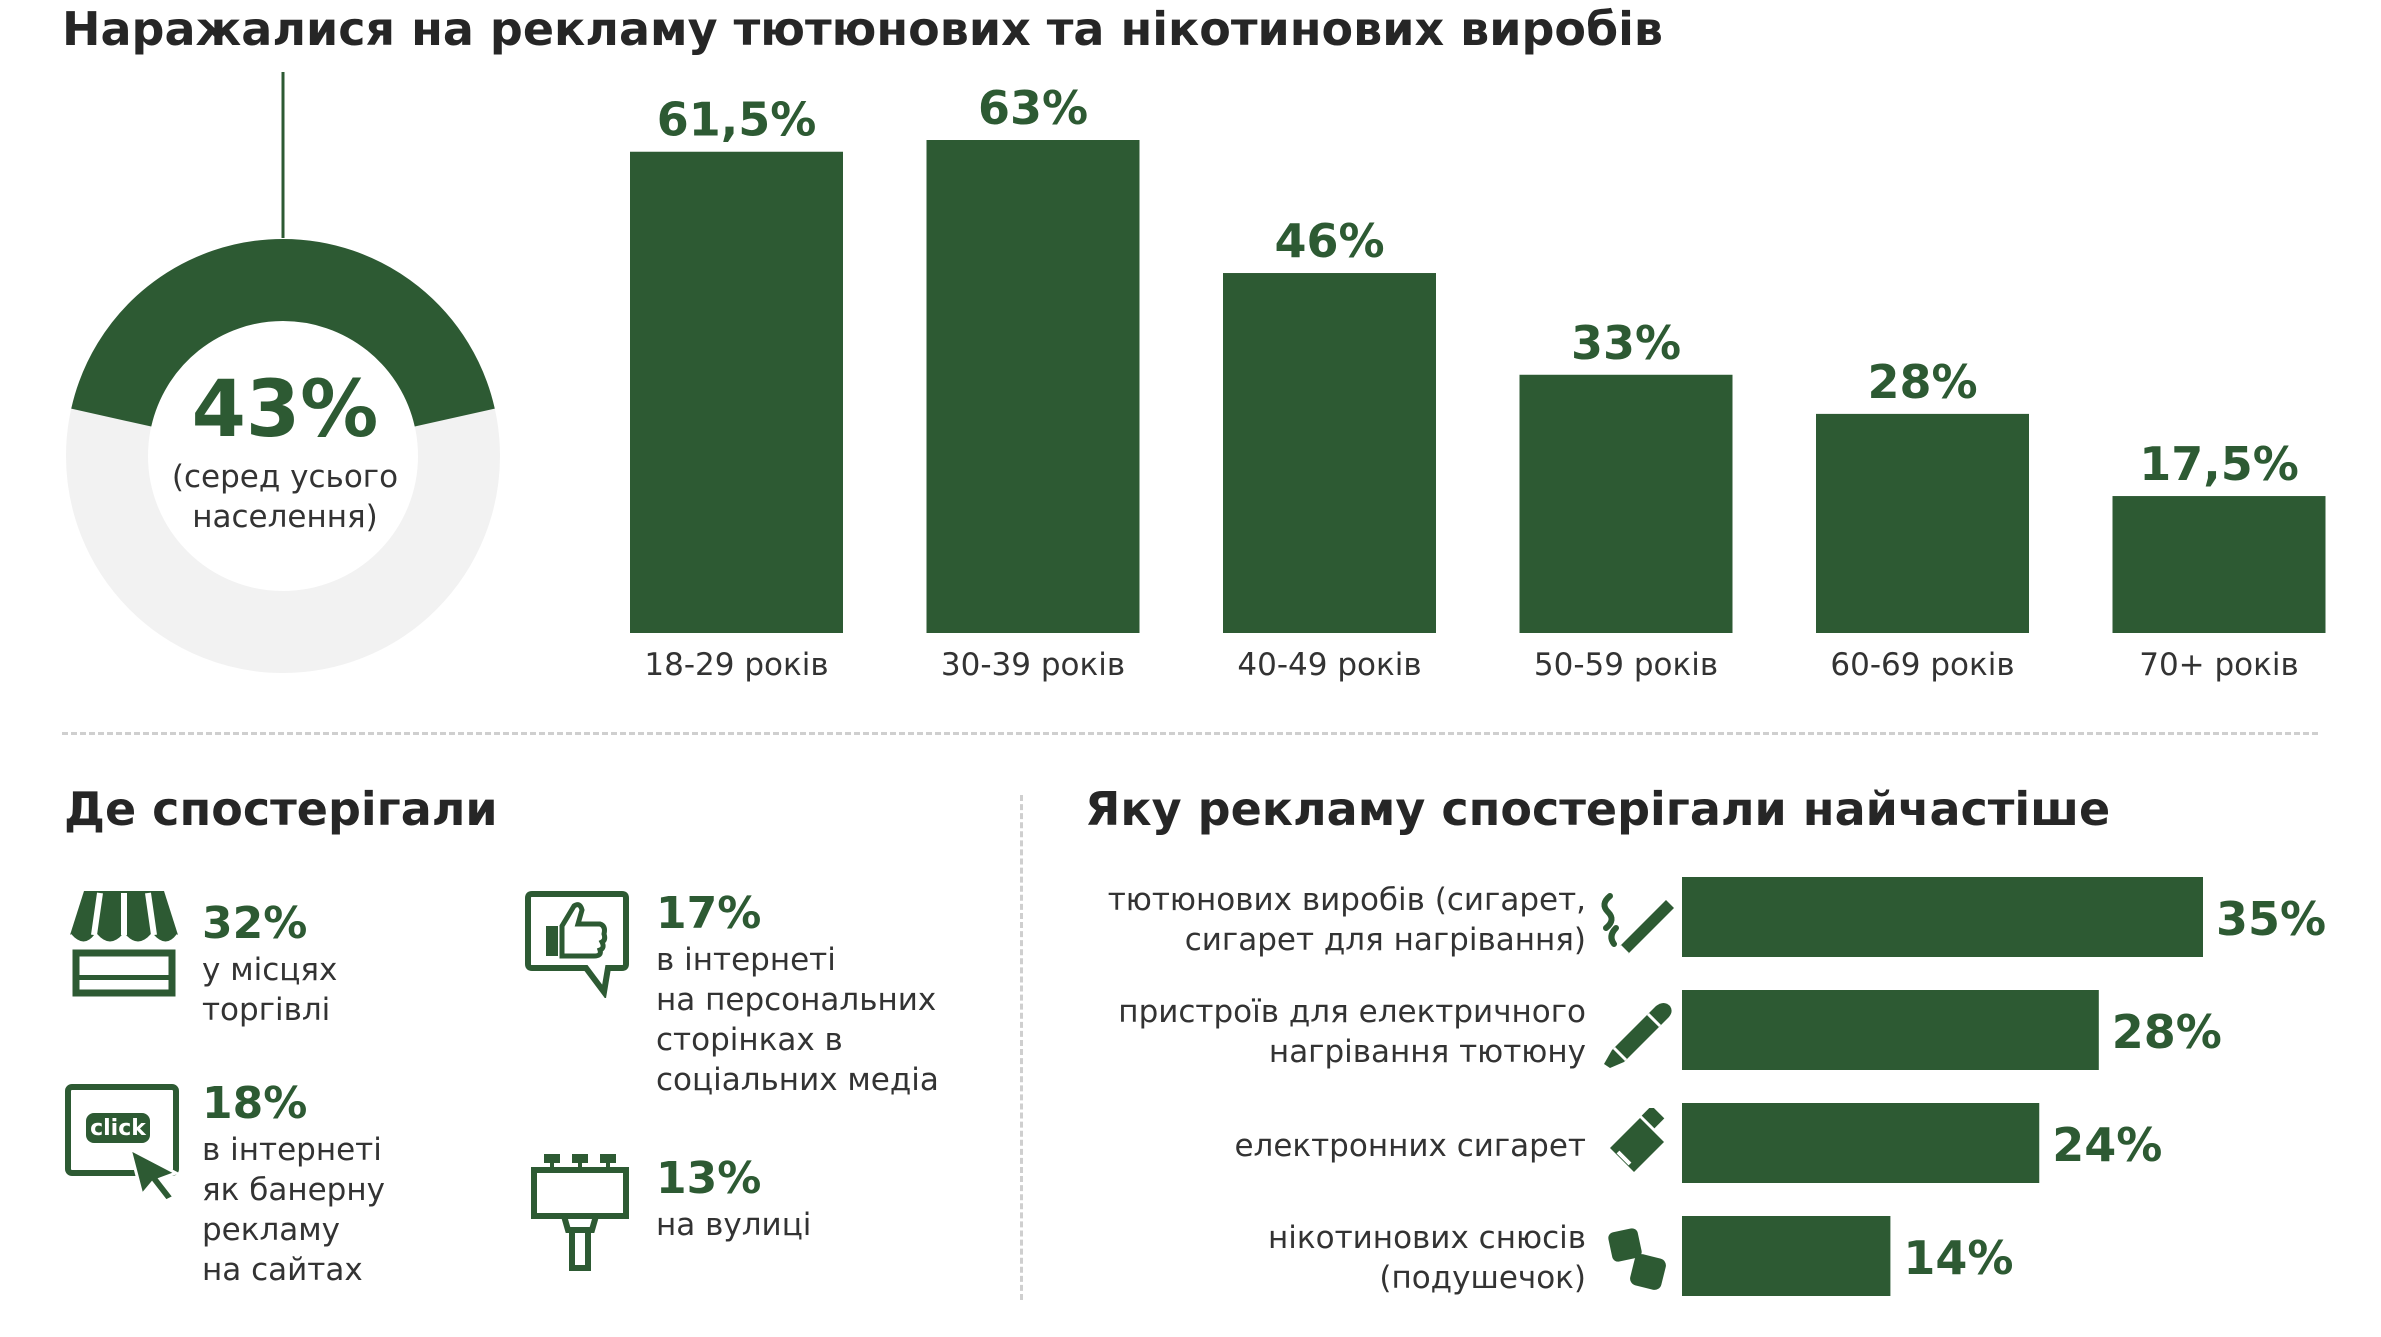  What do you see at coordinates (1329, 241) in the screenshot?
I see `age-bar-value-label: 46%` at bounding box center [1329, 241].